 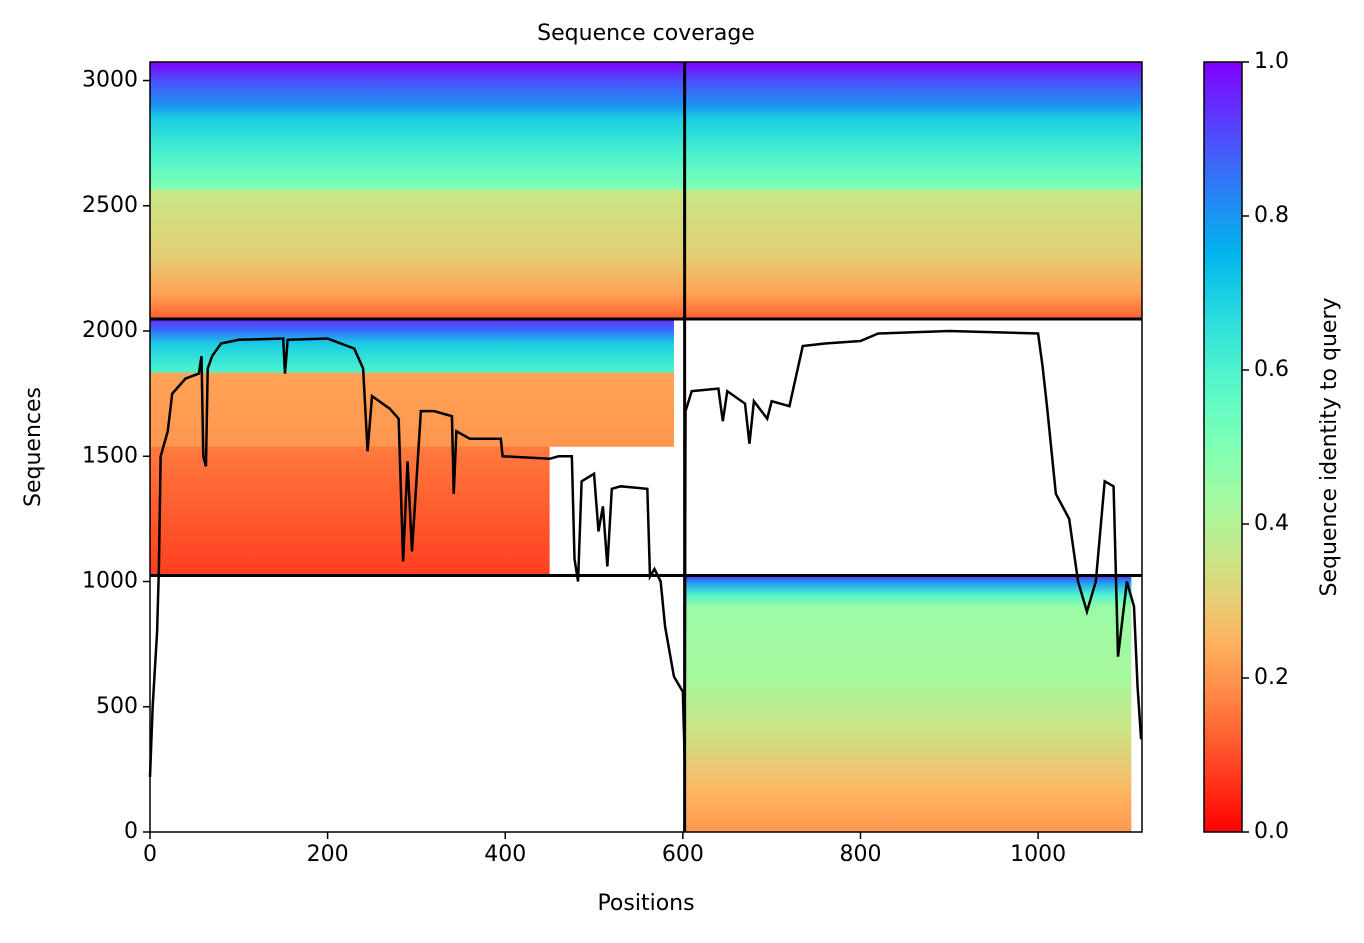 What do you see at coordinates (1271, 831) in the screenshot?
I see `colorbar-tick-label: 0.0` at bounding box center [1271, 831].